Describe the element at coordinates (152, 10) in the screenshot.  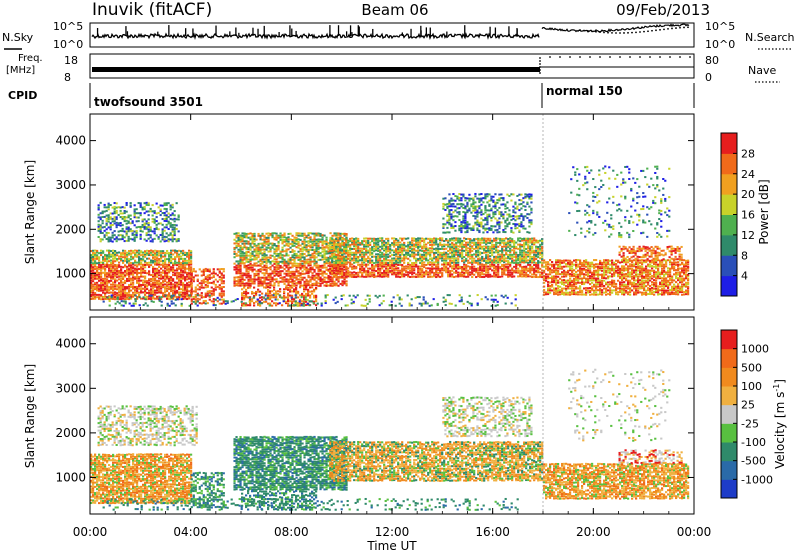
I see `site-title: Inuvik (fitACF)` at that location.